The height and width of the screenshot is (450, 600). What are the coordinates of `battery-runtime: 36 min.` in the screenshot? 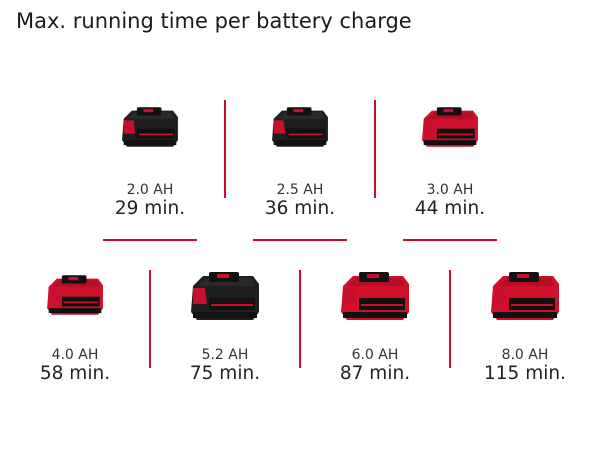 It's located at (300, 208).